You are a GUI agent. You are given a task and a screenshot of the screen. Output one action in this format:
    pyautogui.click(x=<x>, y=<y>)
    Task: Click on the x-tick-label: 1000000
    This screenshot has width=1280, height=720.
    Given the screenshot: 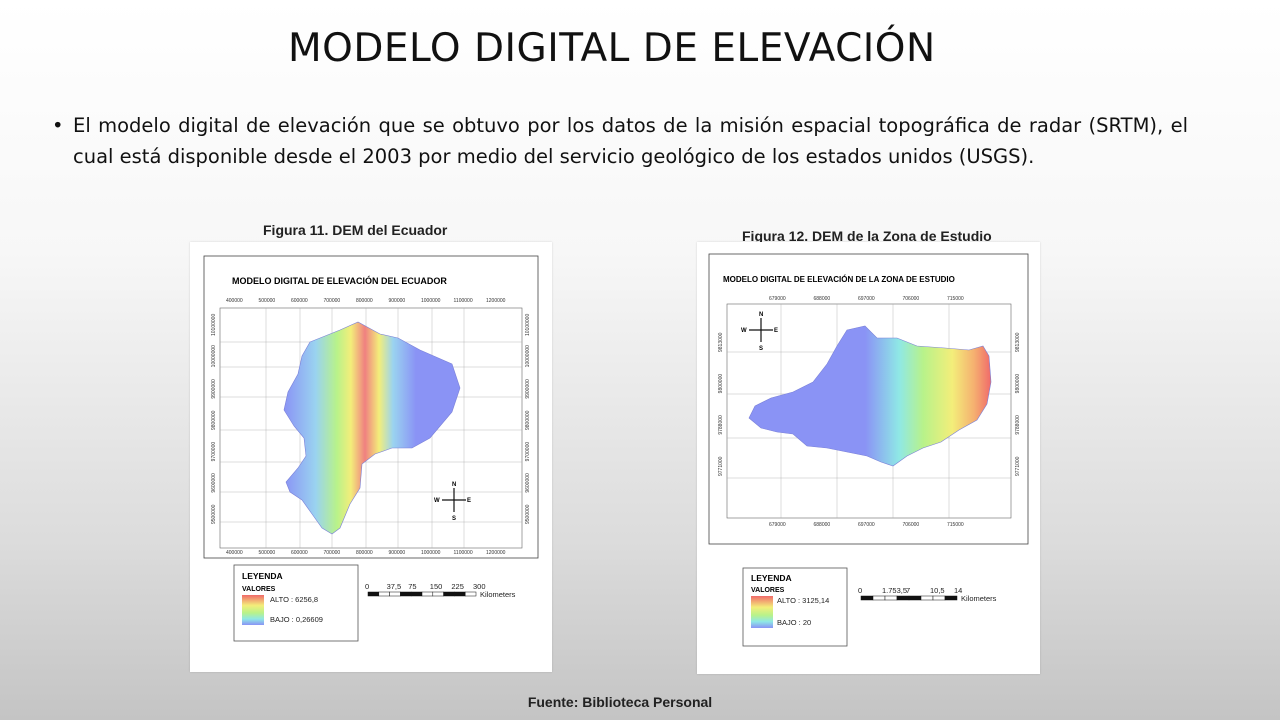 What is the action you would take?
    pyautogui.click(x=431, y=301)
    